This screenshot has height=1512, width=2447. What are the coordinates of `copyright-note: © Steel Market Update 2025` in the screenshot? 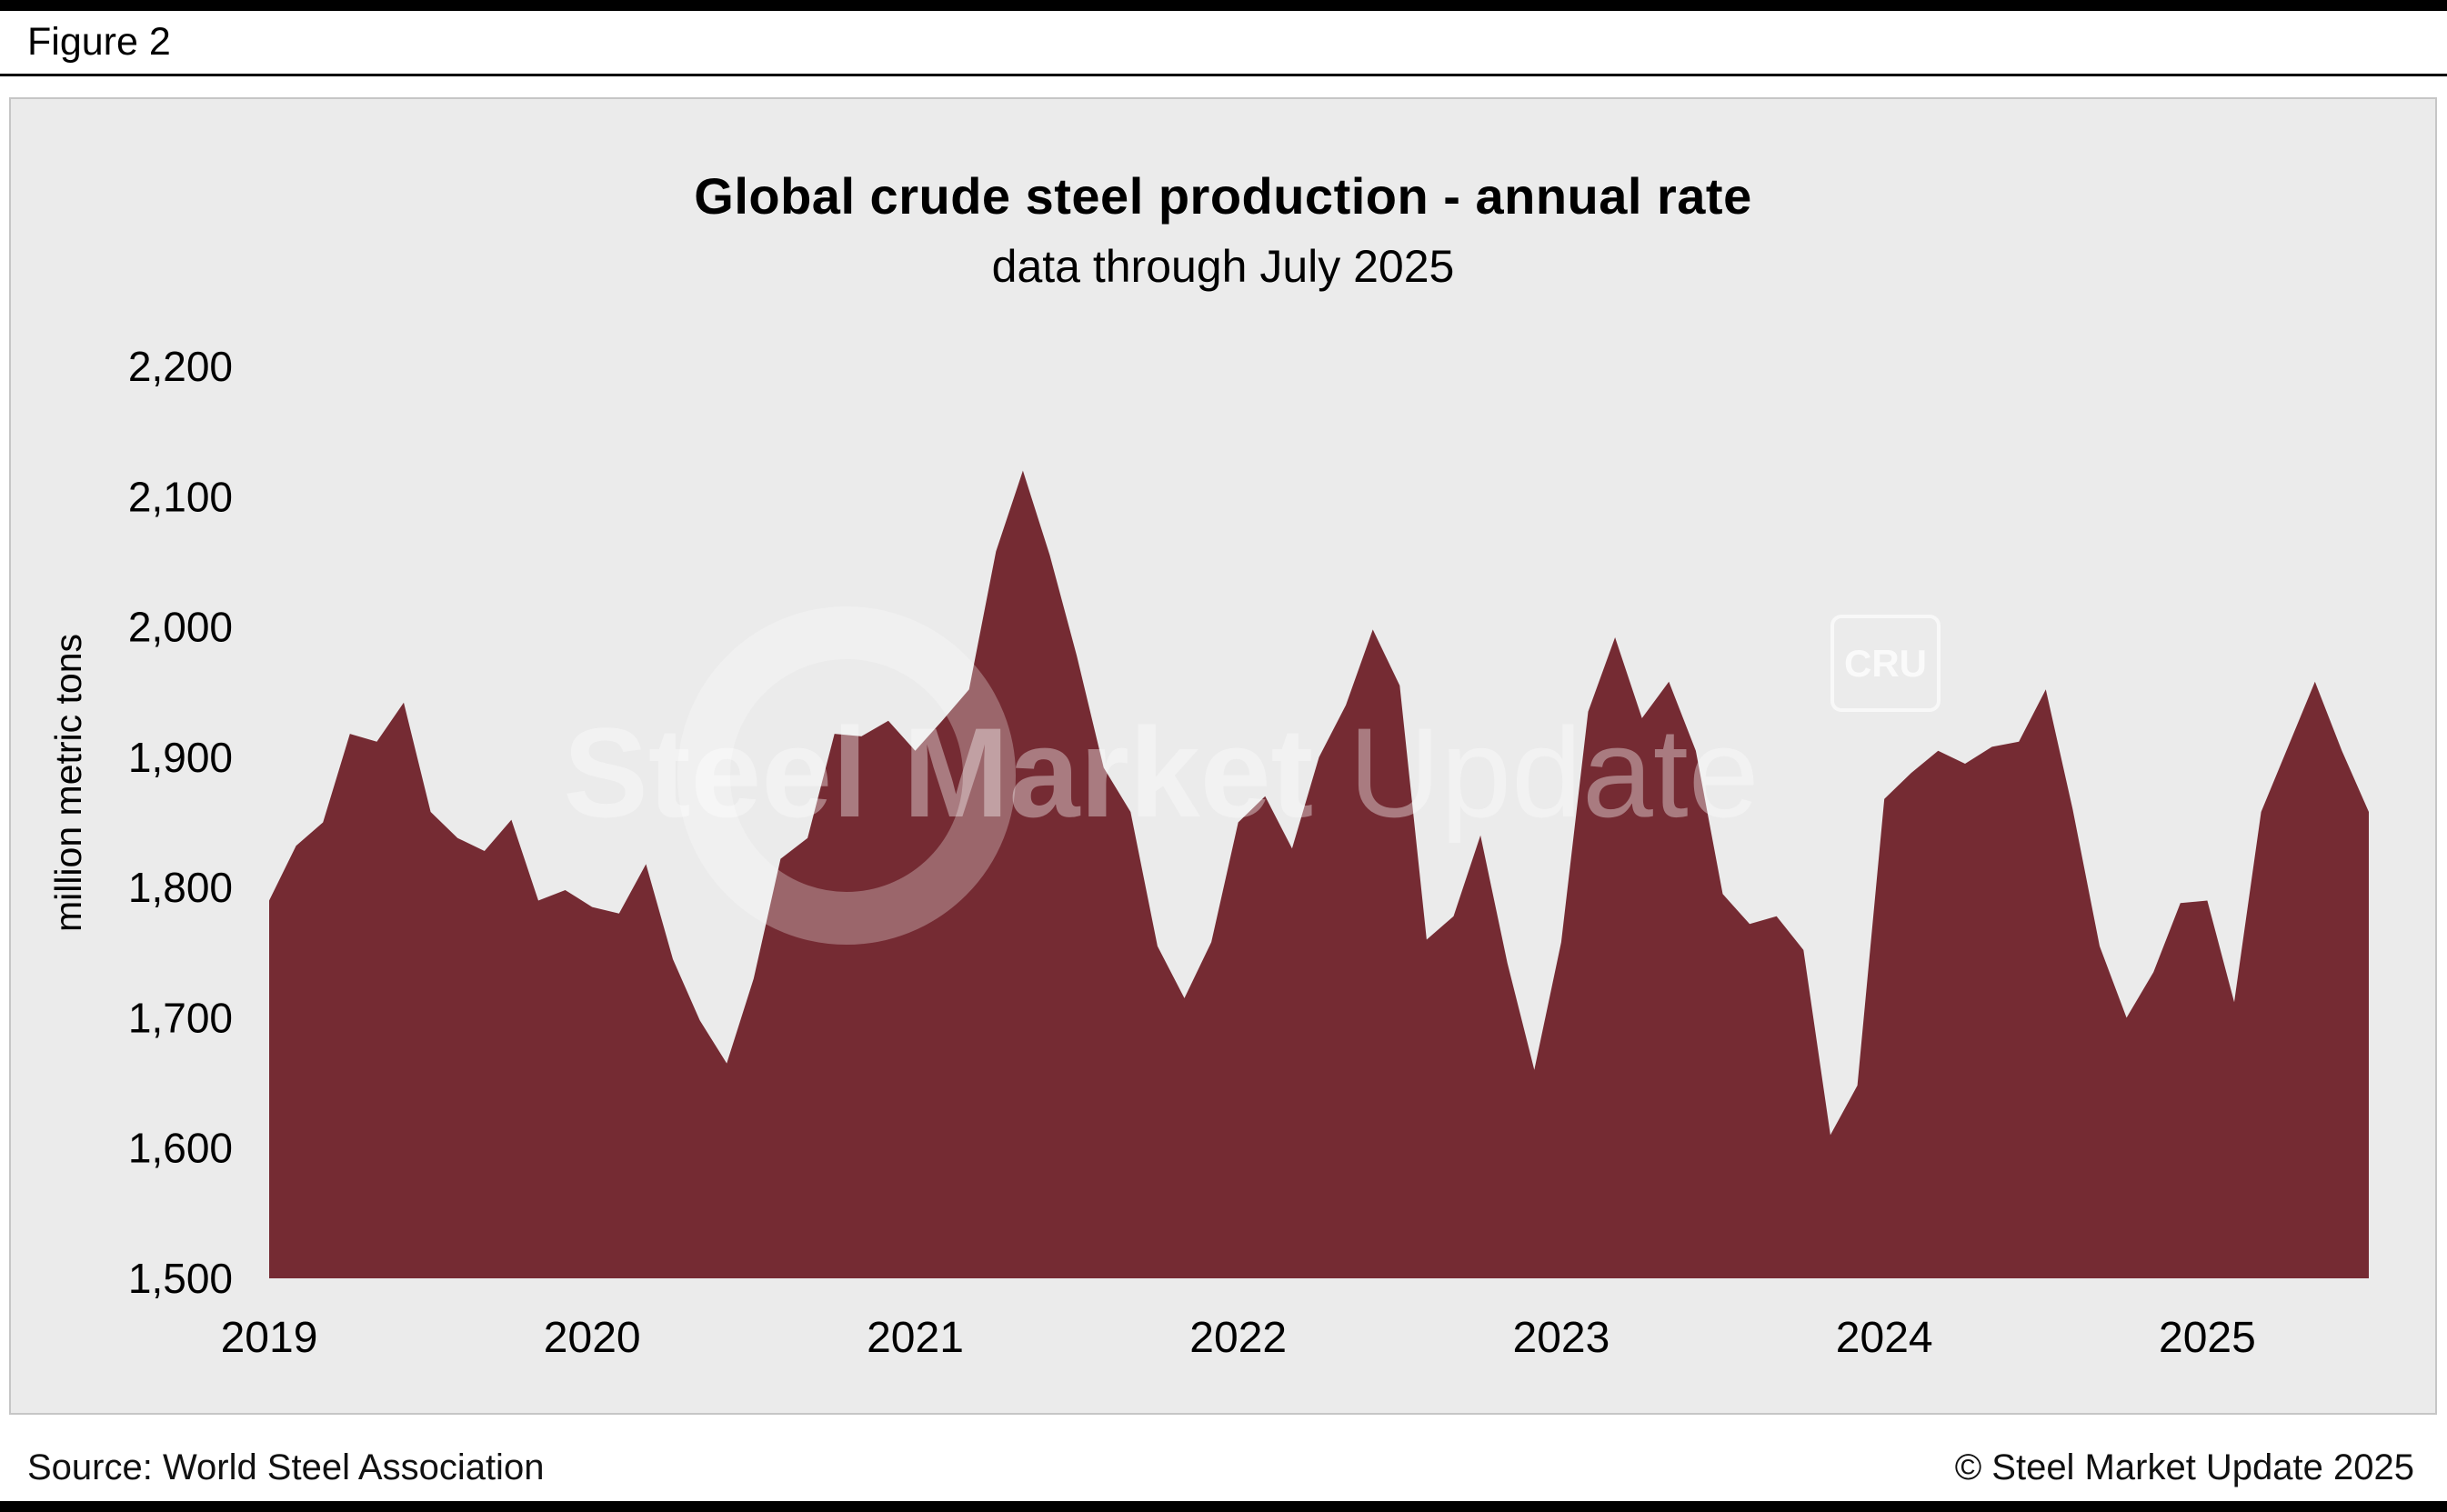 It's located at (2184, 1467).